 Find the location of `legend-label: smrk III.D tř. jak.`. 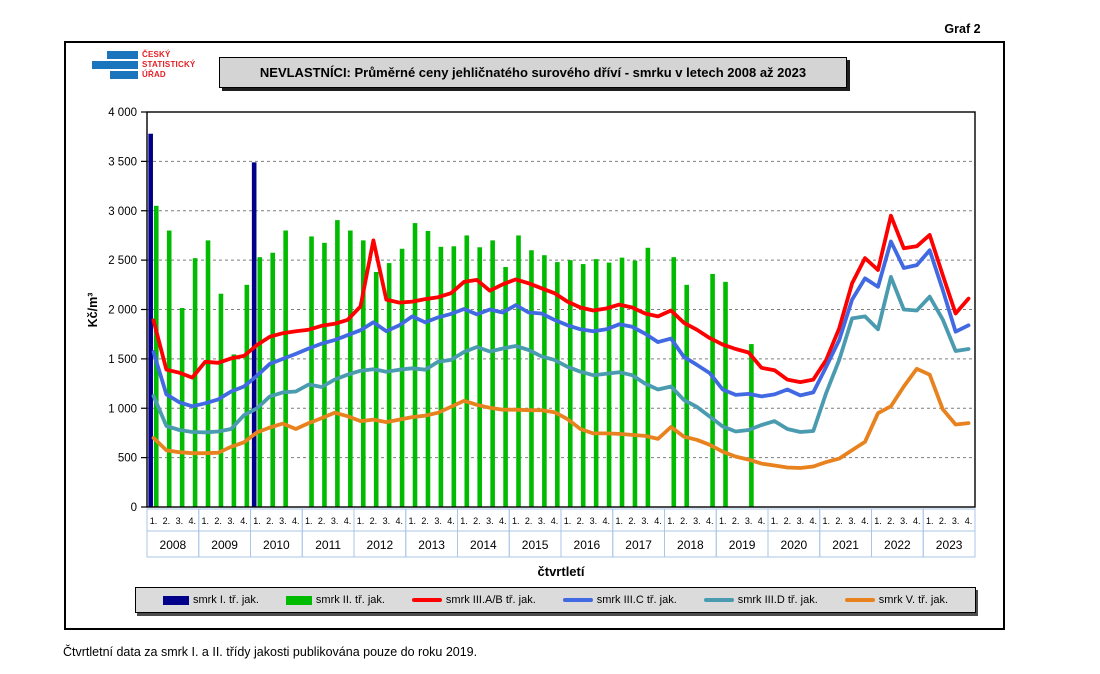

legend-label: smrk III.D tř. jak. is located at coordinates (777, 600).